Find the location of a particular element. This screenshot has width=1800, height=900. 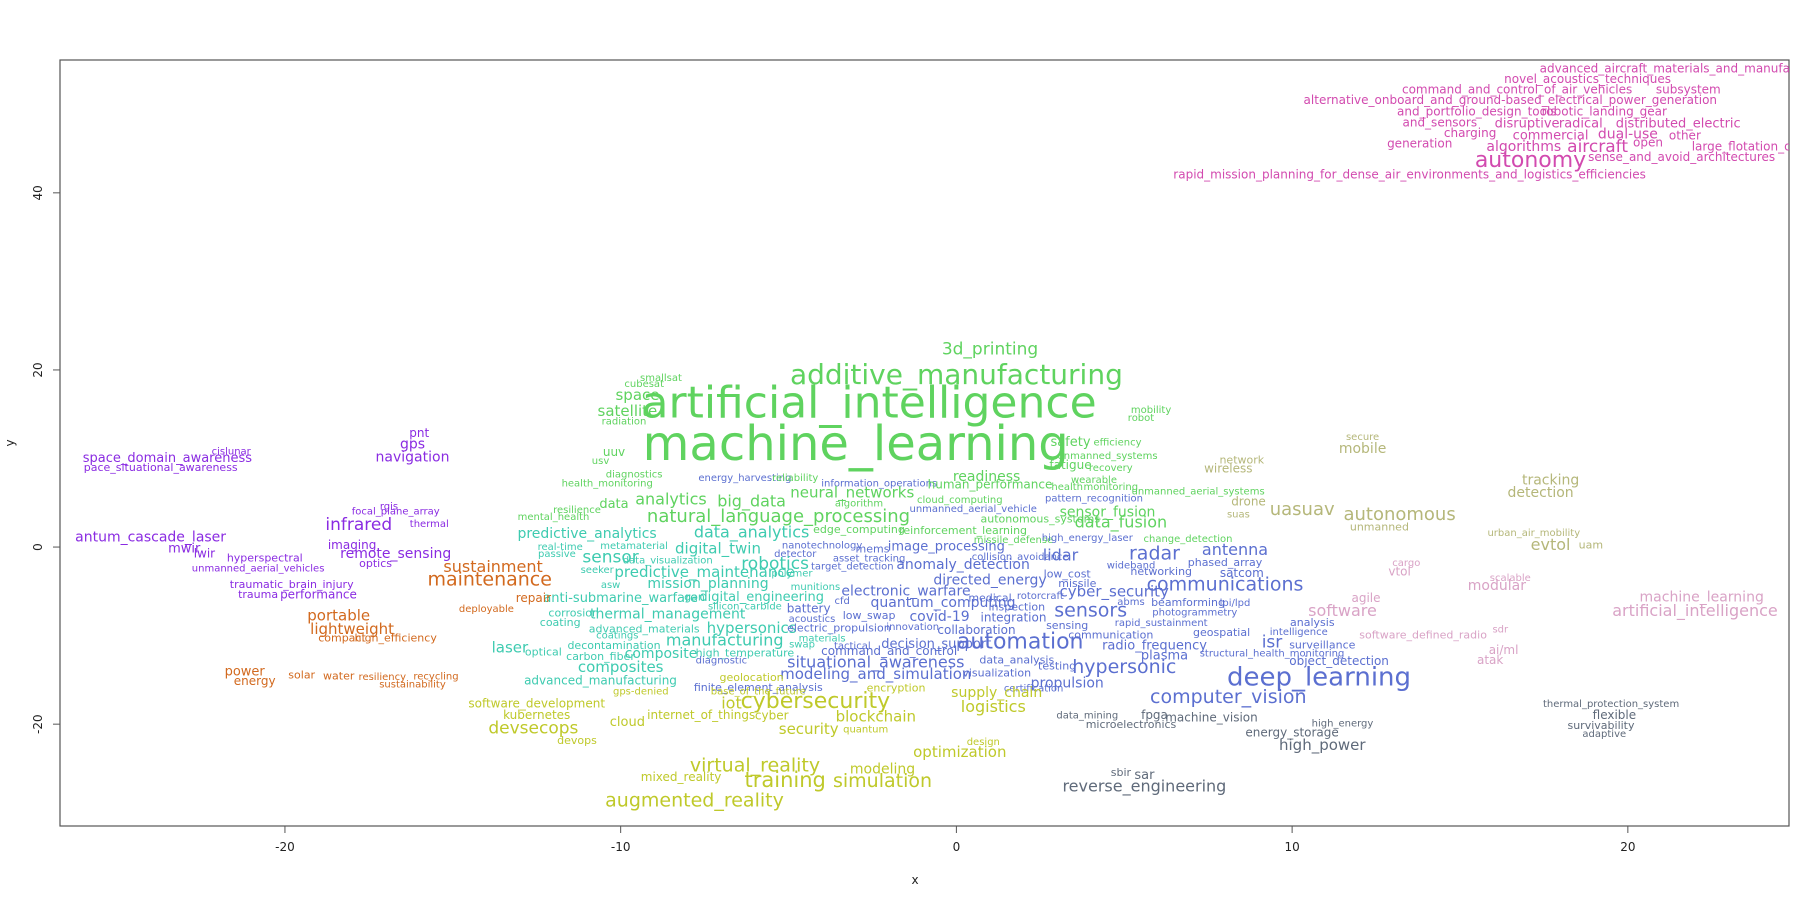

word-label: virtual_reality is located at coordinates (755, 765).